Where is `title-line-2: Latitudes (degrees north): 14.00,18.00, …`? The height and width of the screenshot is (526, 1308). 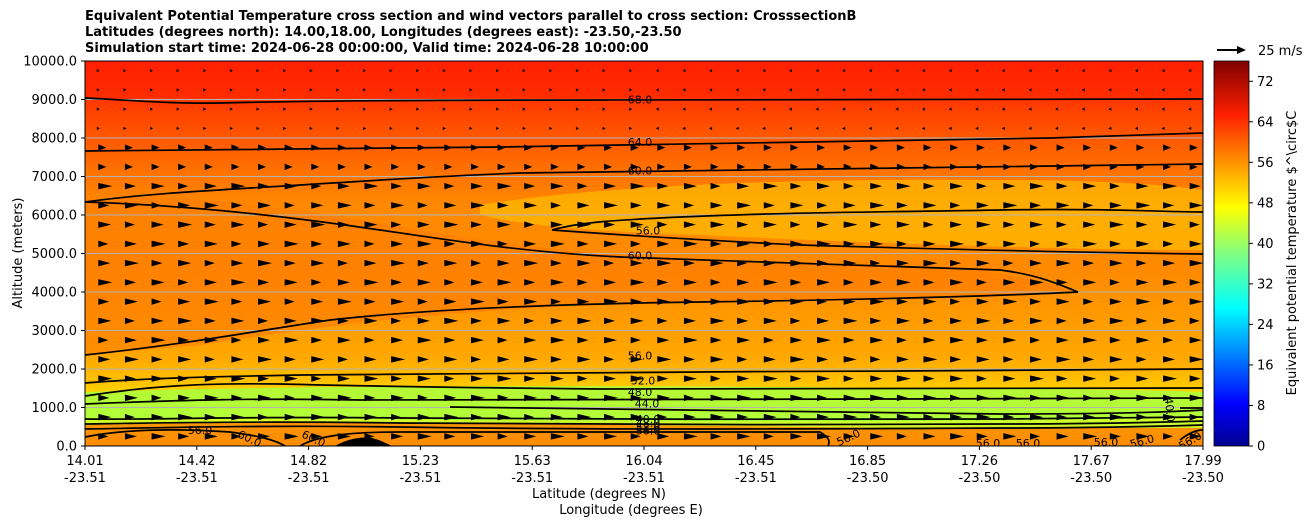 title-line-2: Latitudes (degrees north): 14.00,18.00, … is located at coordinates (383, 32).